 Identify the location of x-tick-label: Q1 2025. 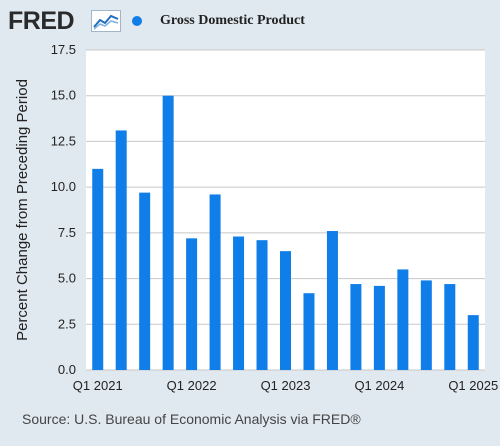
(473, 385).